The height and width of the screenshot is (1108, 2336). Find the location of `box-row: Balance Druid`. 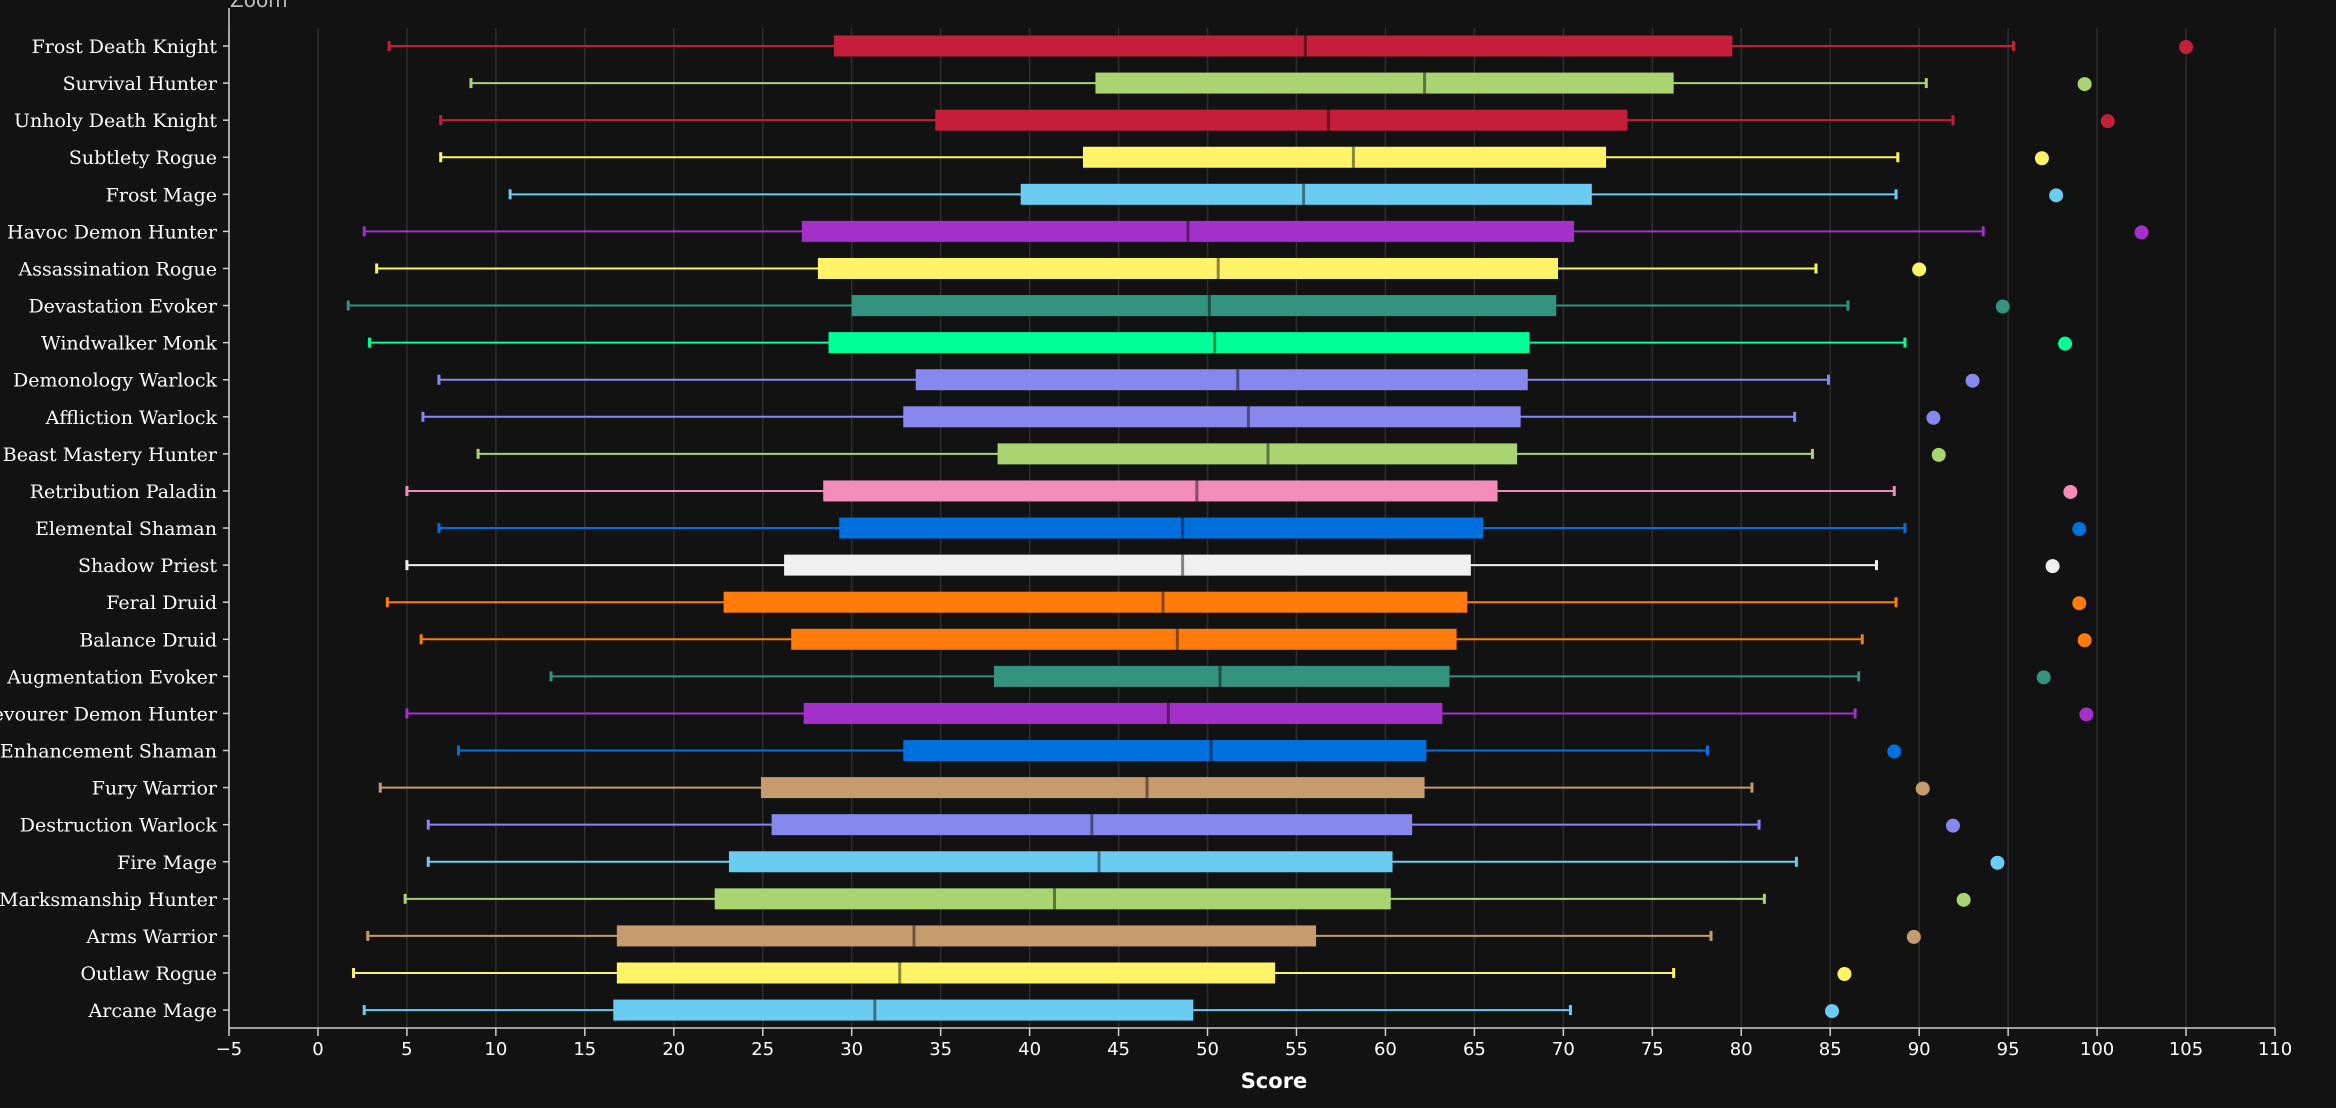

box-row: Balance Druid is located at coordinates (1085, 639).